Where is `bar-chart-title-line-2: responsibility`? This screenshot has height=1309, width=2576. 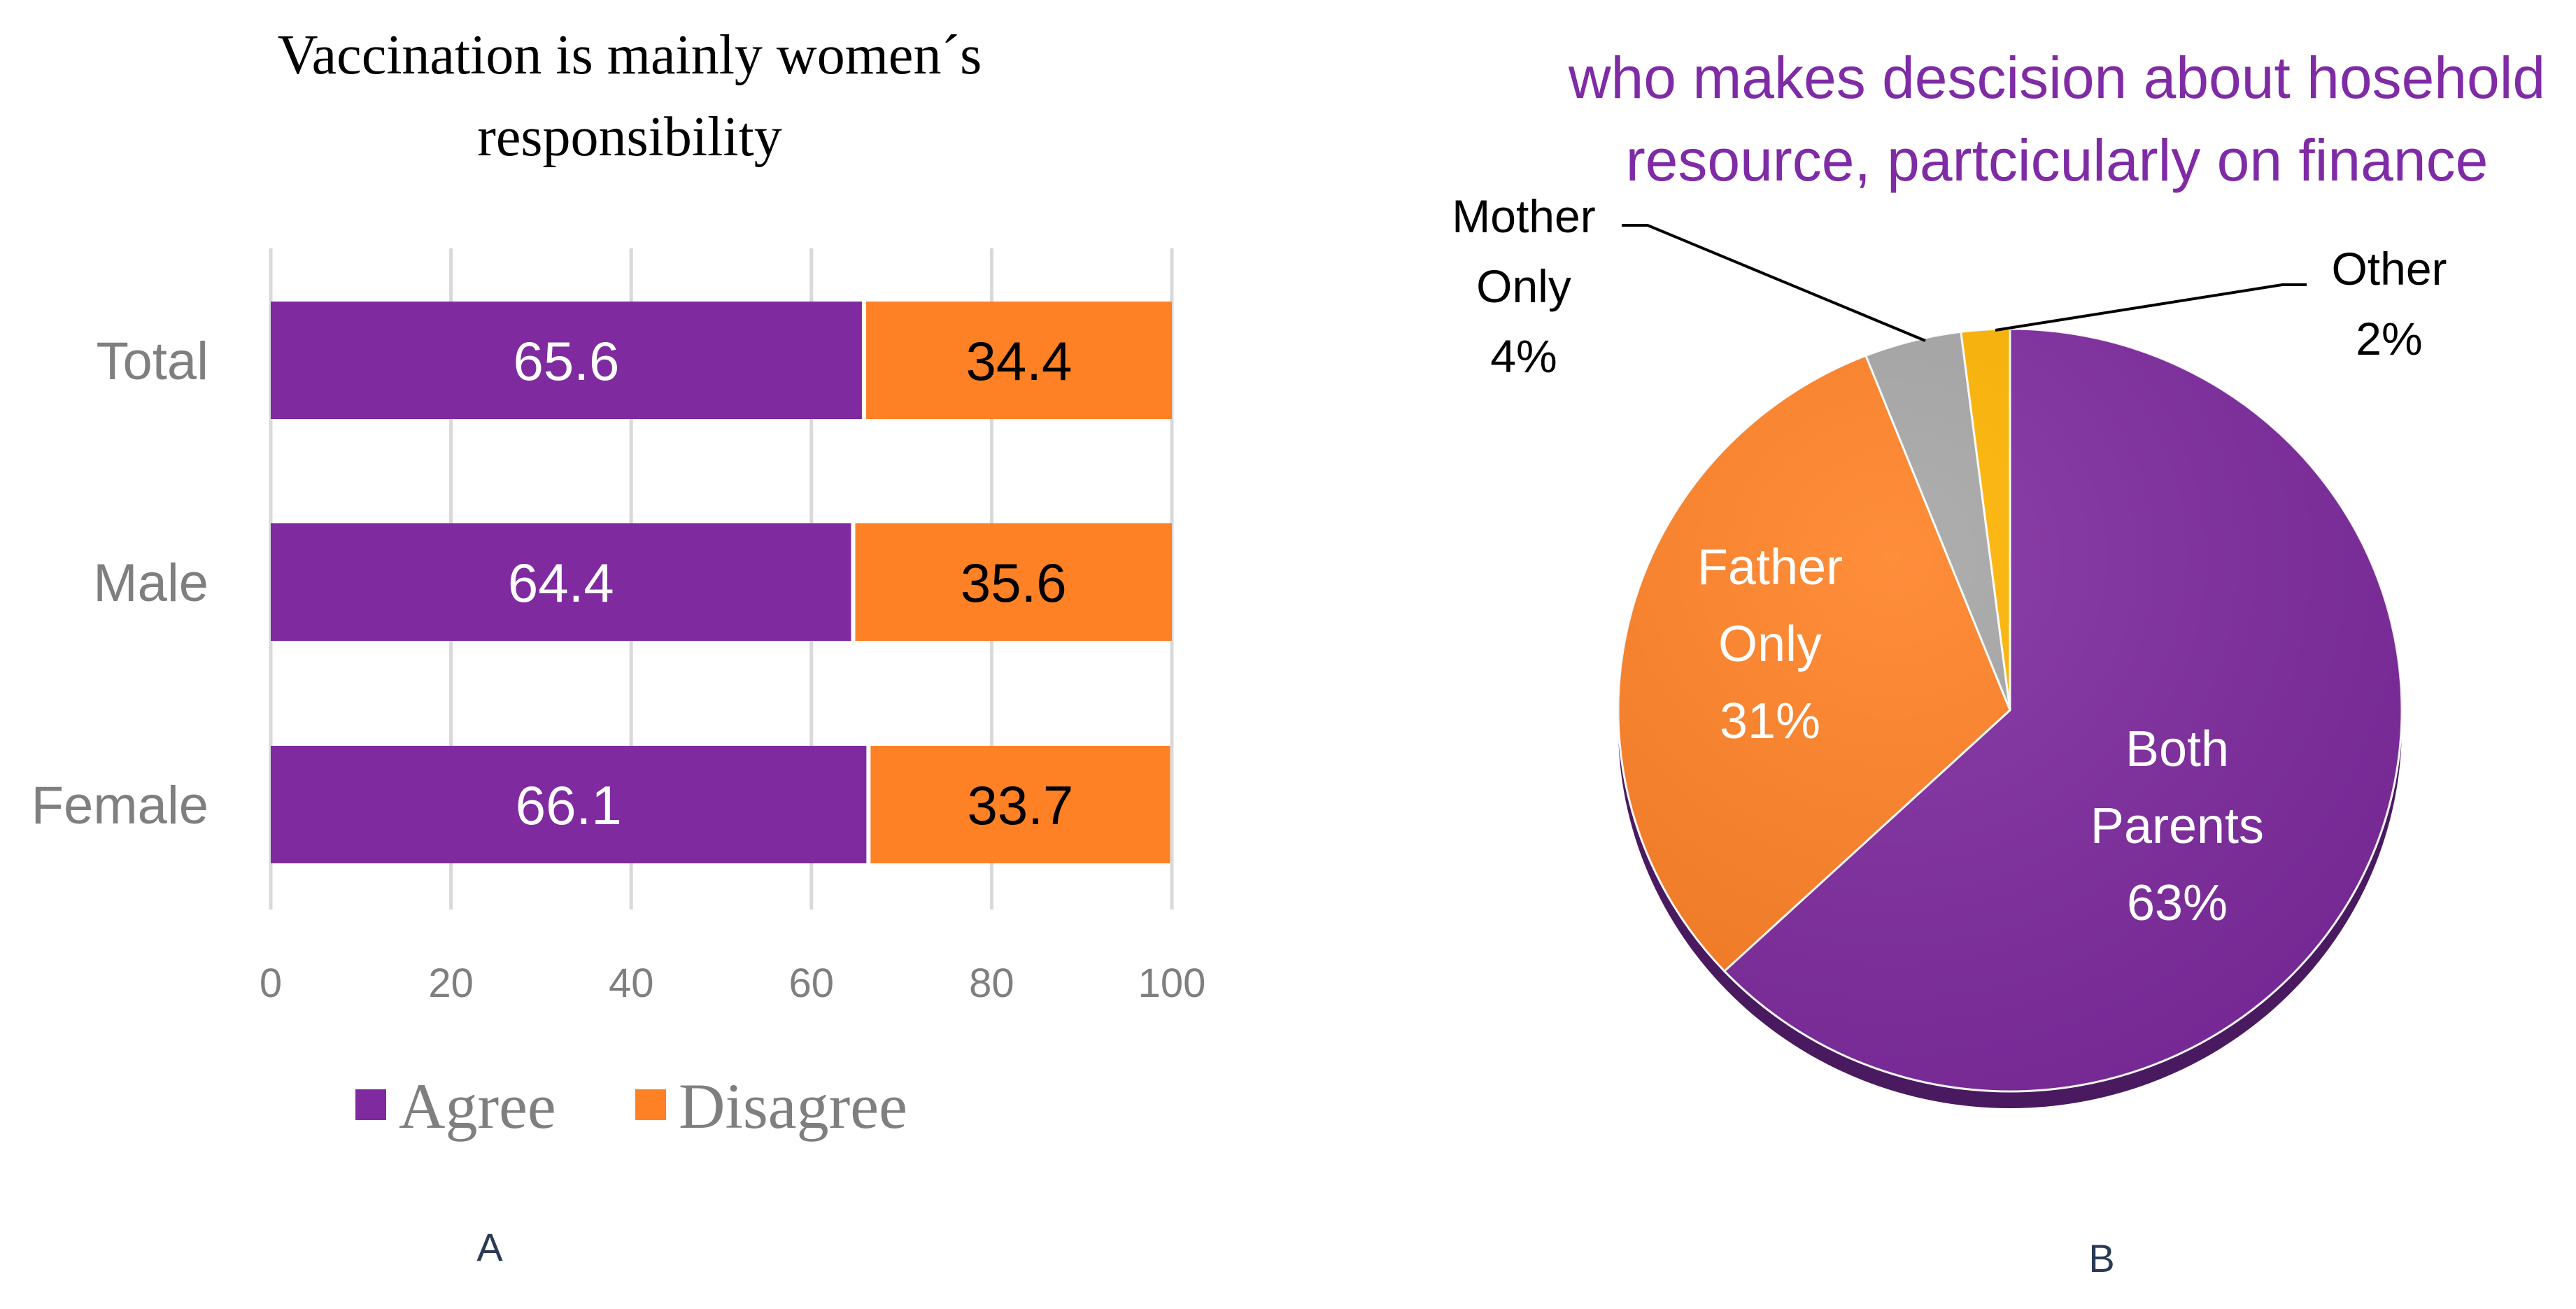
bar-chart-title-line-2: responsibility is located at coordinates (629, 137).